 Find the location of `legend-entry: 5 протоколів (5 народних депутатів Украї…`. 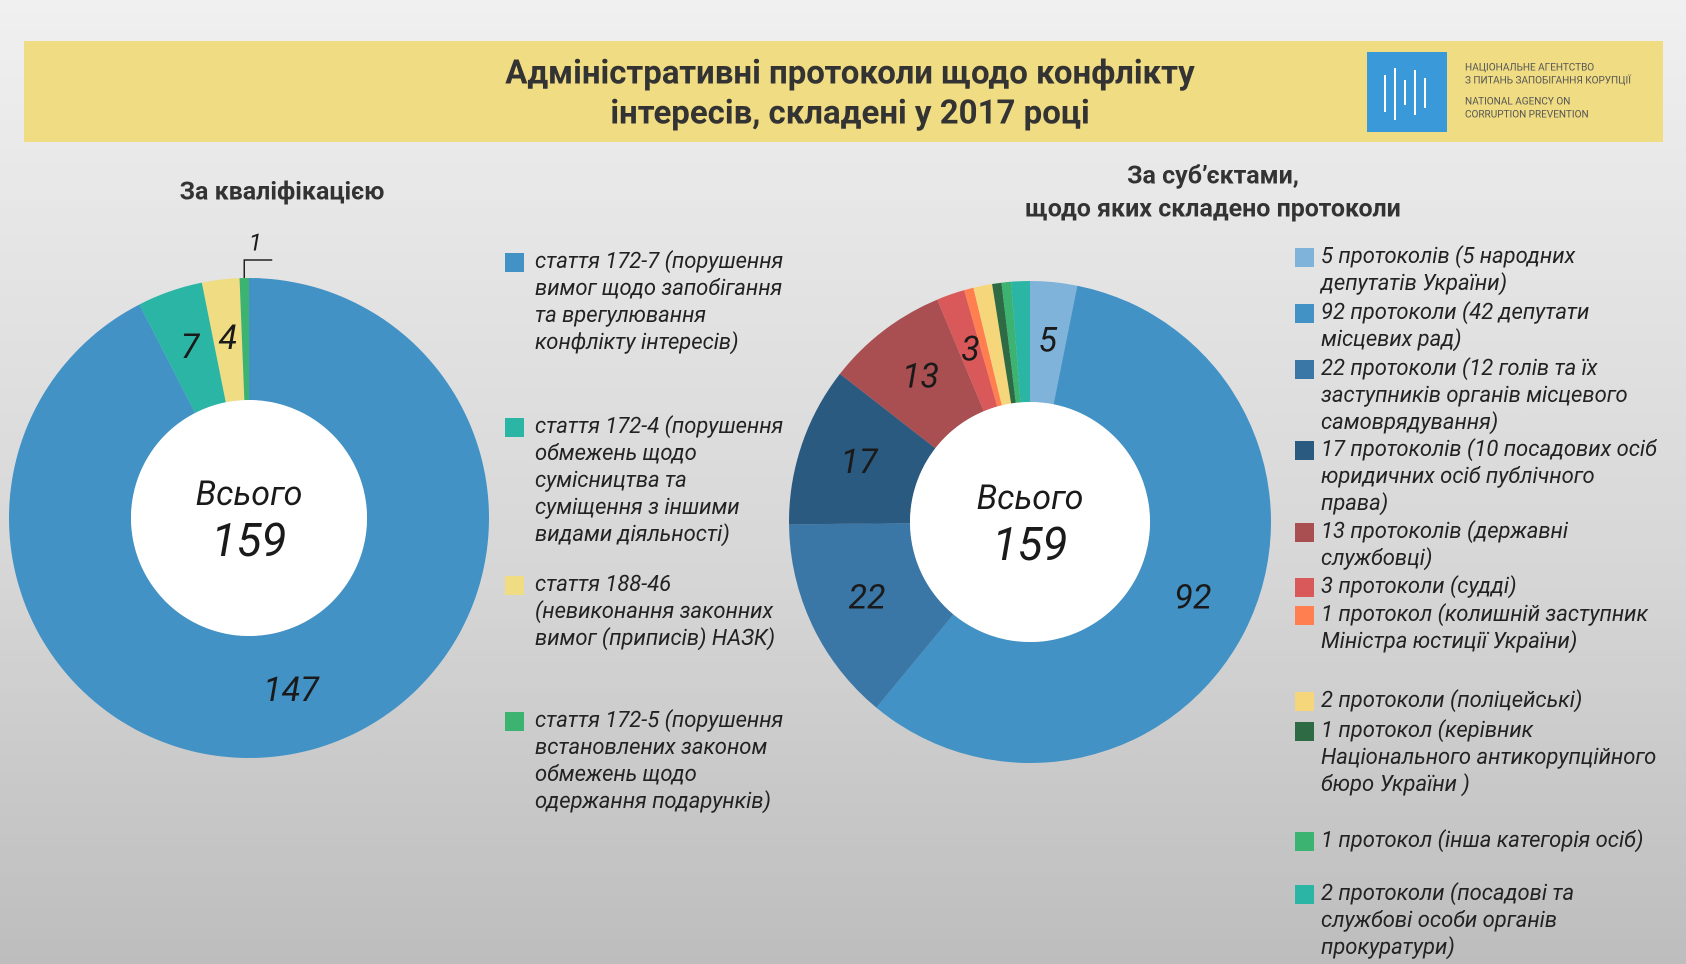

legend-entry: 5 протоколів (5 народних депутатів Украї… is located at coordinates (1448, 270).